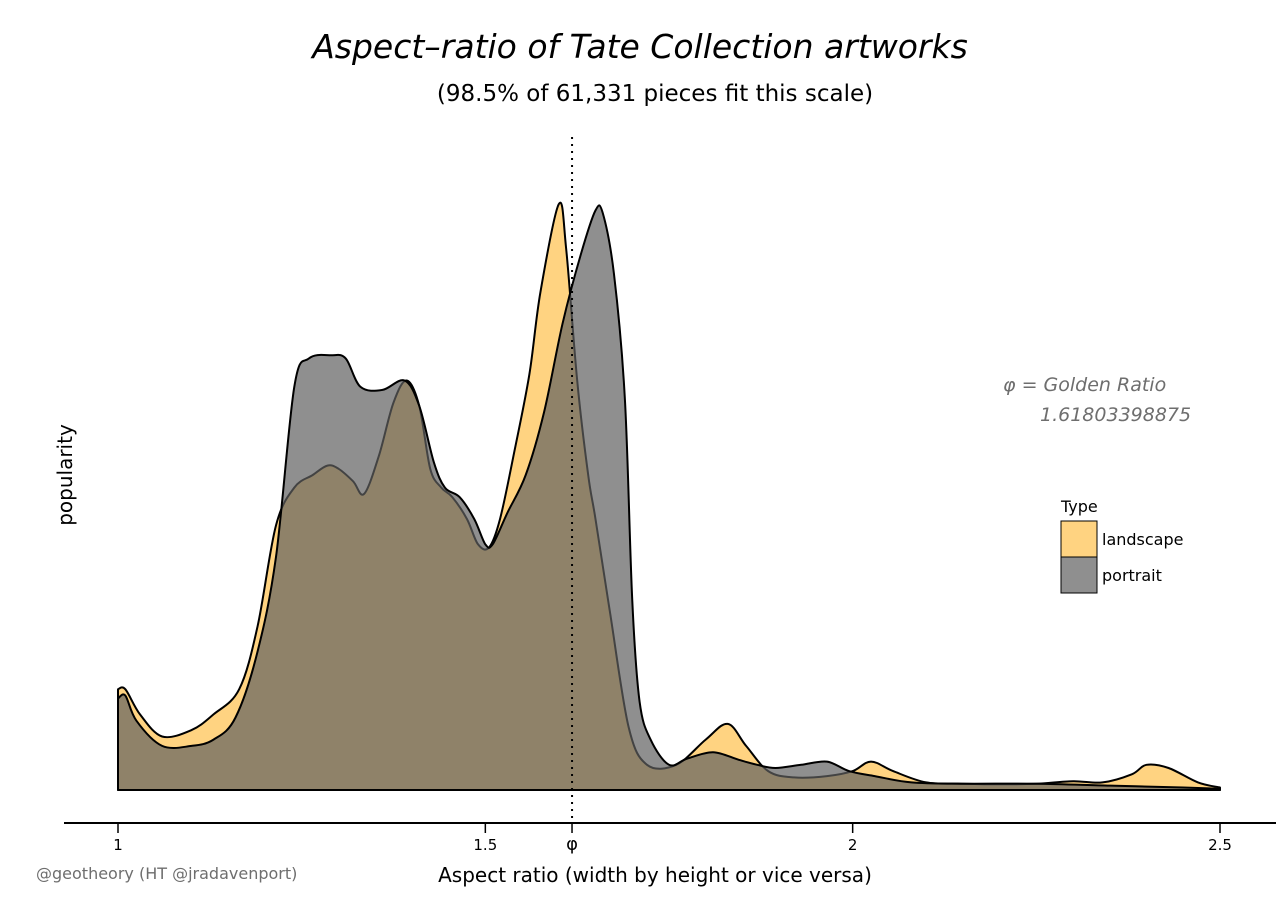 The width and height of the screenshot is (1281, 900). What do you see at coordinates (166, 873) in the screenshot?
I see `credit-text: @geotheory (HT @jradavenport)` at bounding box center [166, 873].